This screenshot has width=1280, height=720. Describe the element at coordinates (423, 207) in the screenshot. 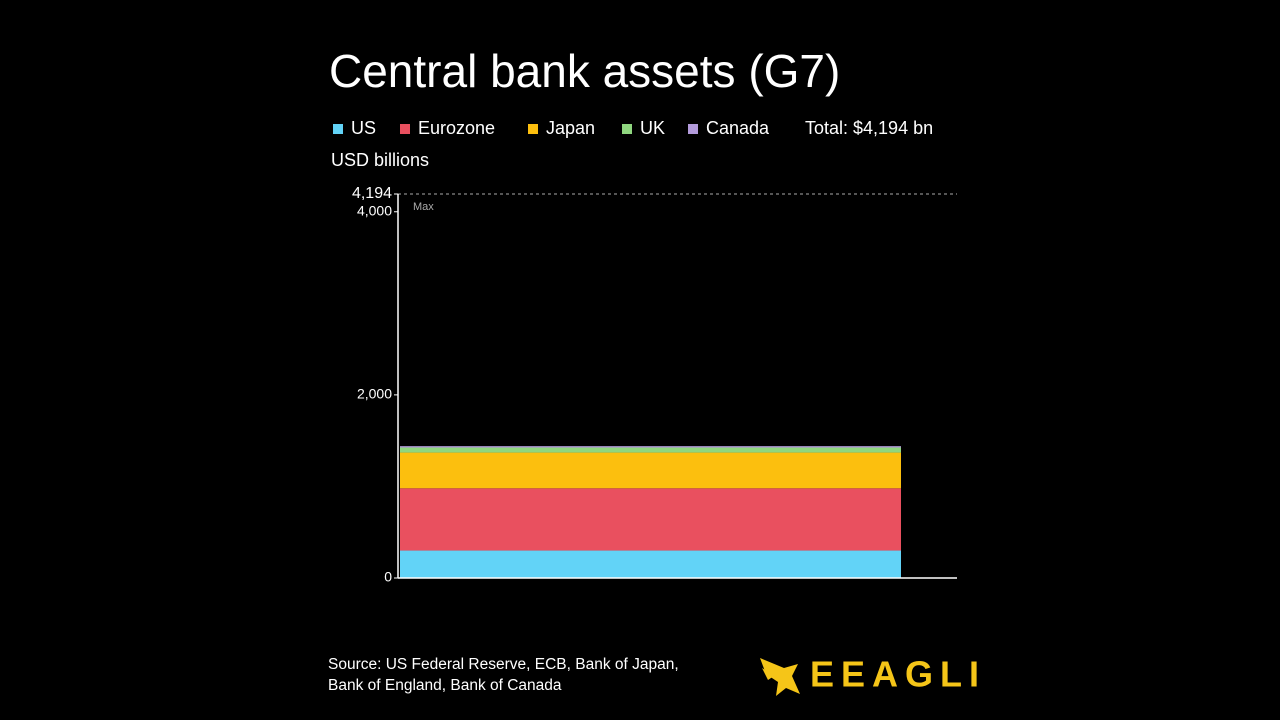

I see `max-text: Max` at that location.